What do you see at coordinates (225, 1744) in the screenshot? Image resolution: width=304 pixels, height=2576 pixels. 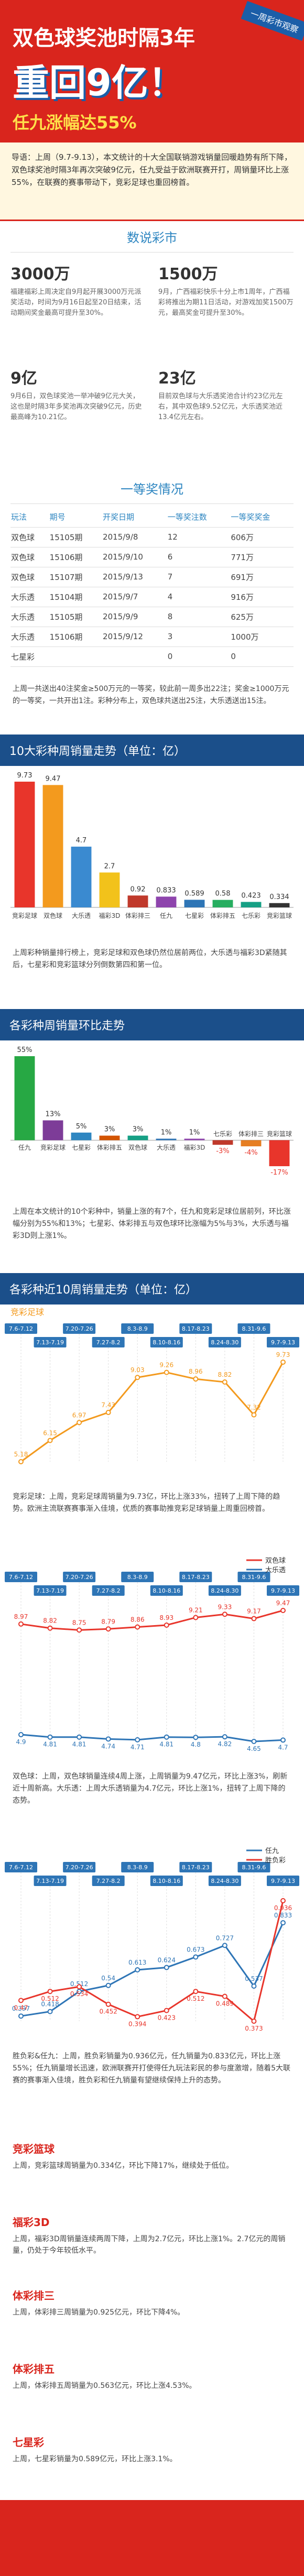 I see `value-label: 4.82` at bounding box center [225, 1744].